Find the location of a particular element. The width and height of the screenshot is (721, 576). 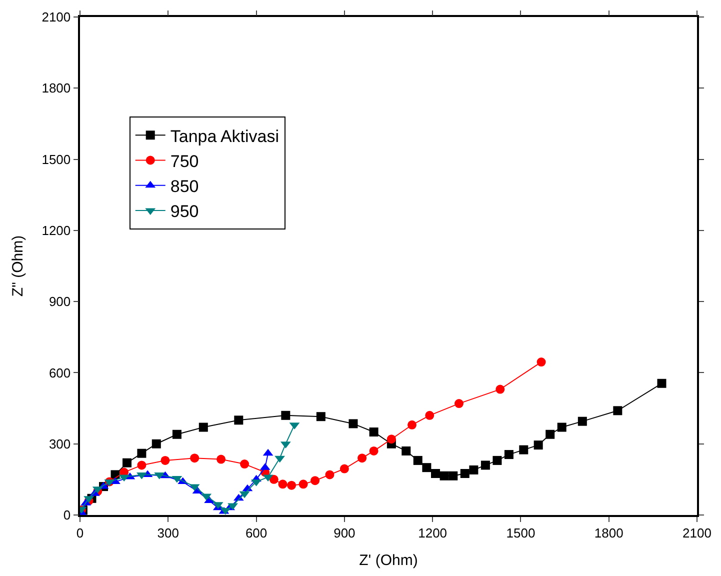

y-tick-label: 300 is located at coordinates (59, 444).